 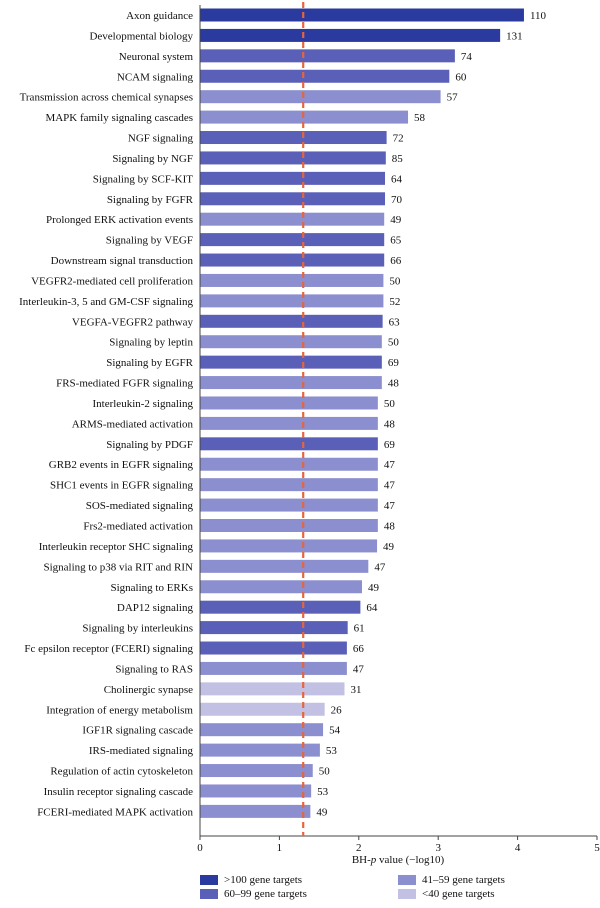 I want to click on bar-value-label: 61, so click(x=359, y=629).